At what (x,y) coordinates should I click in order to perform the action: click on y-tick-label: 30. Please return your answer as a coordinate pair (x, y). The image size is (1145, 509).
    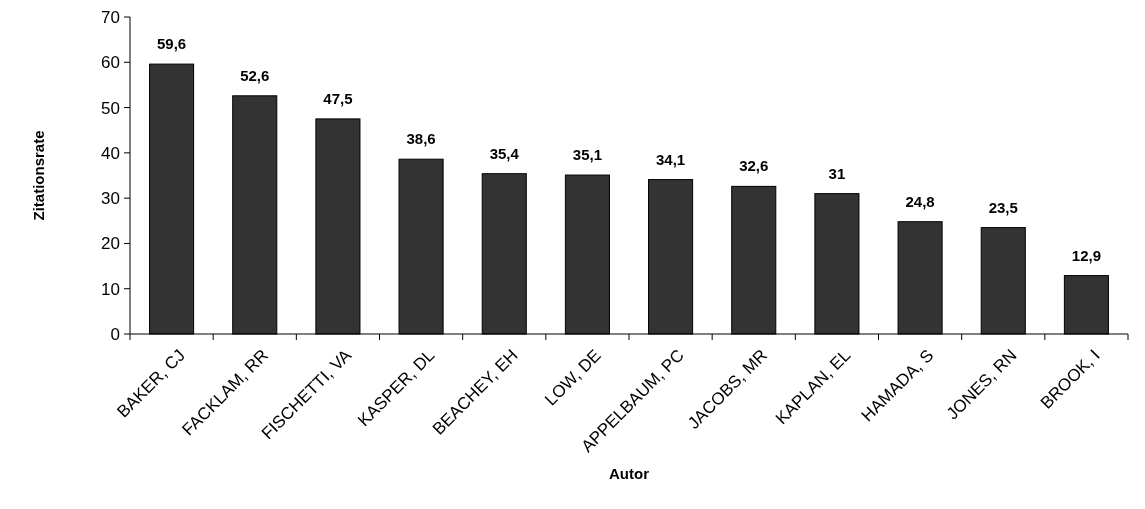
    Looking at the image, I should click on (110, 199).